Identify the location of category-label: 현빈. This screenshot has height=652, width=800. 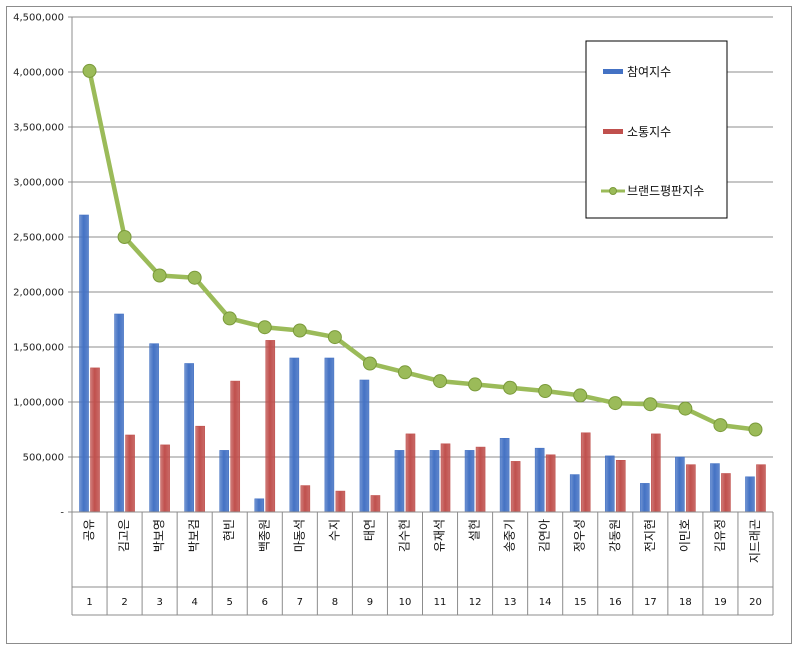
(229, 530).